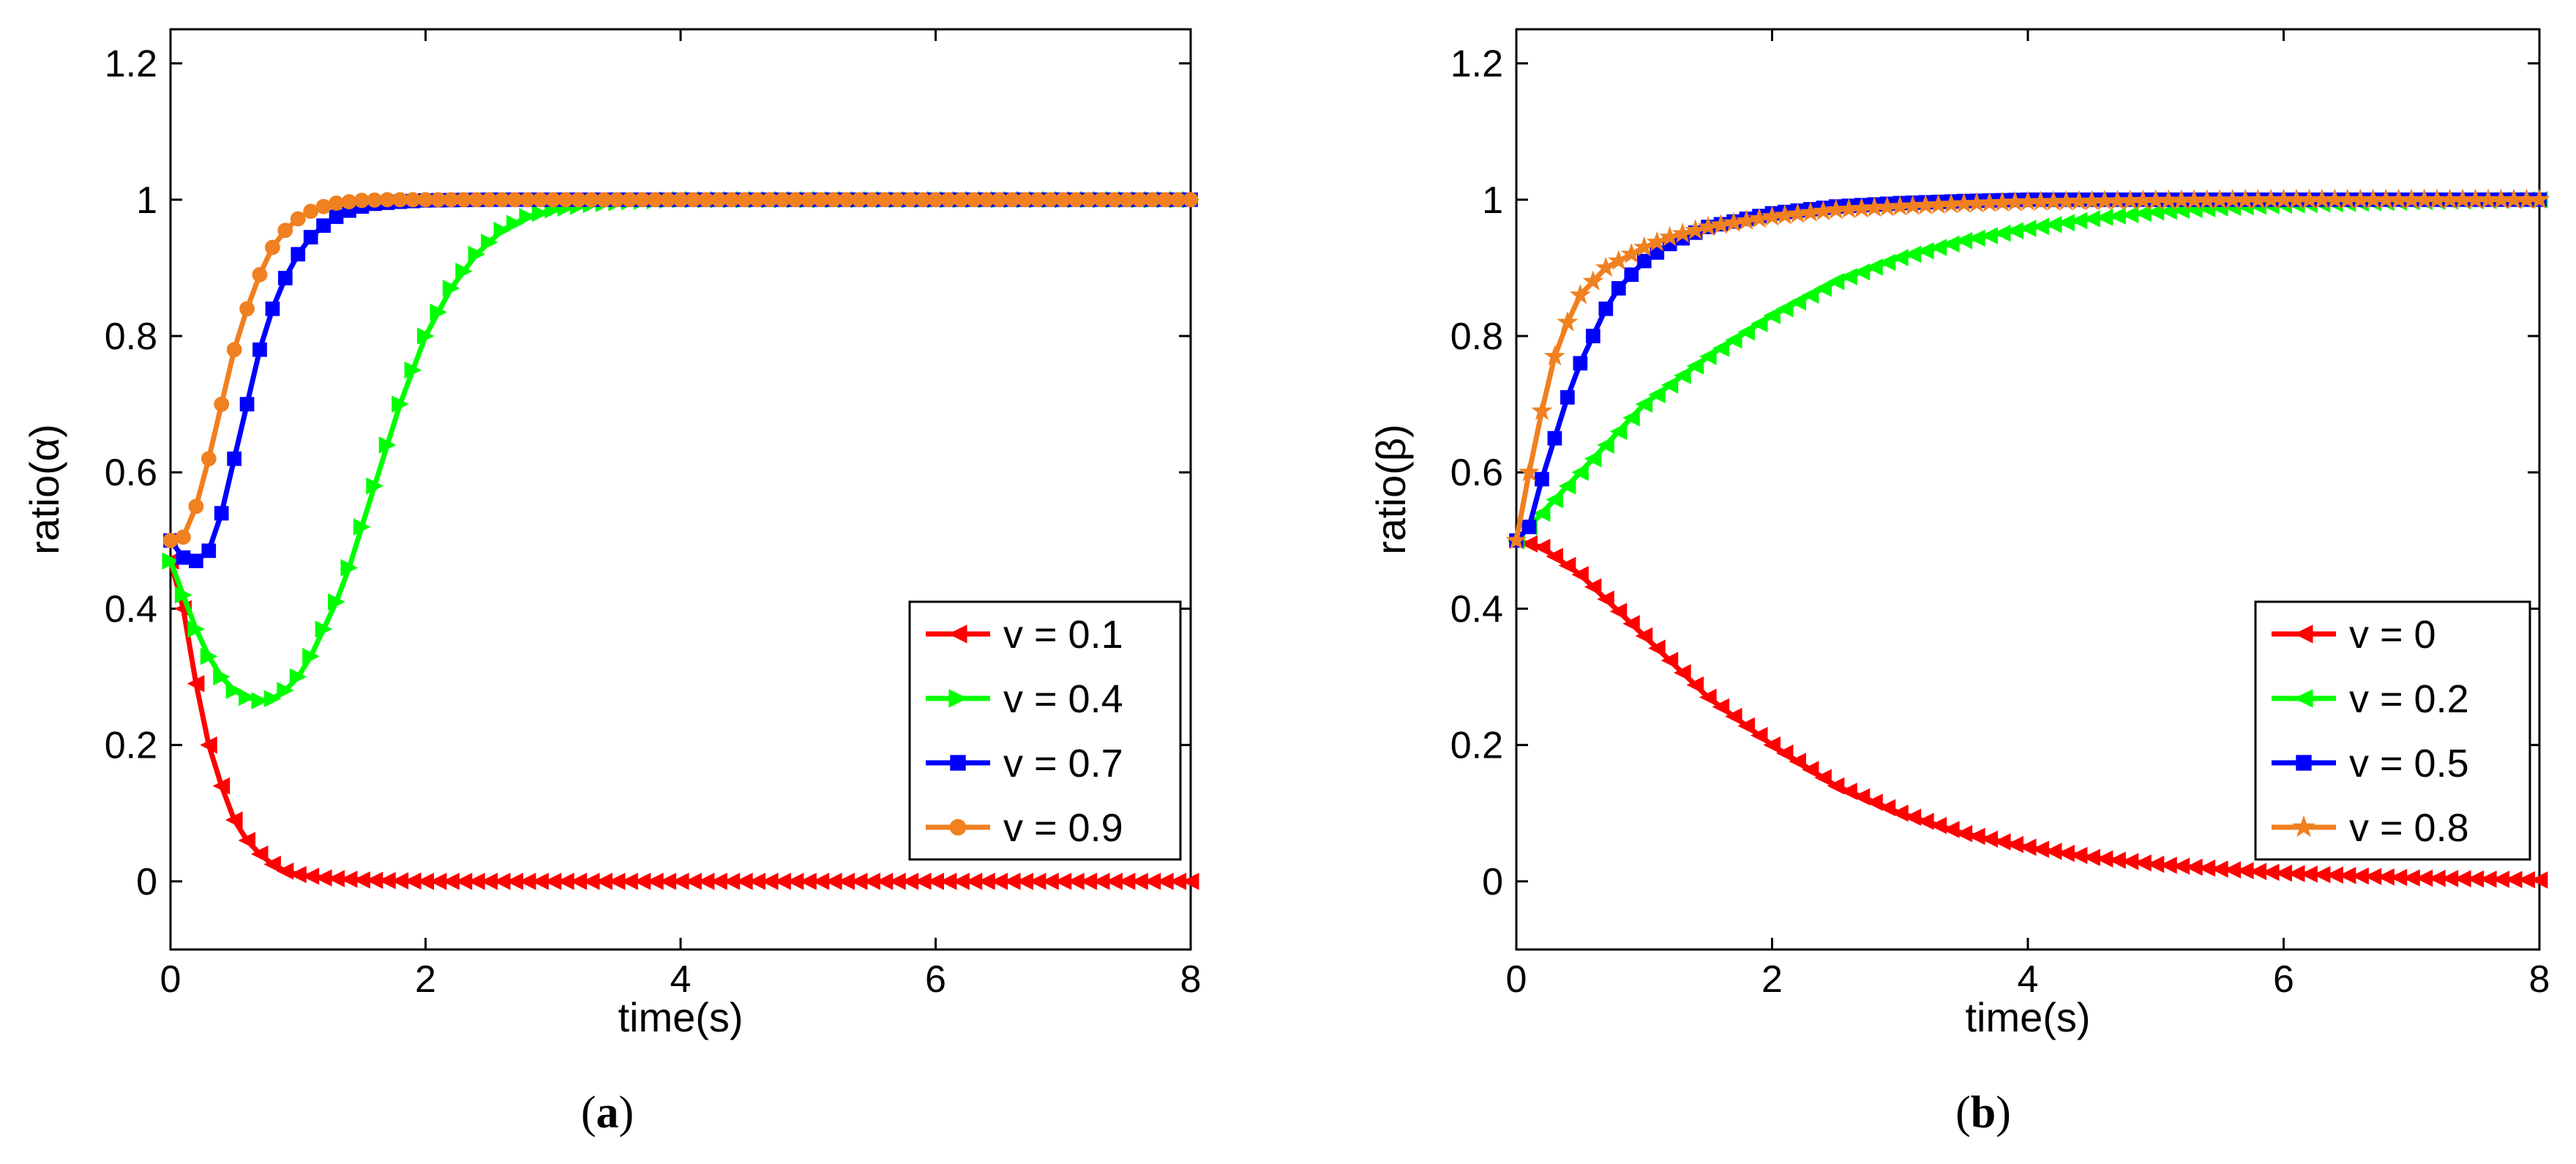 The image size is (2576, 1164). I want to click on y-tick-label: 1.2, so click(131, 64).